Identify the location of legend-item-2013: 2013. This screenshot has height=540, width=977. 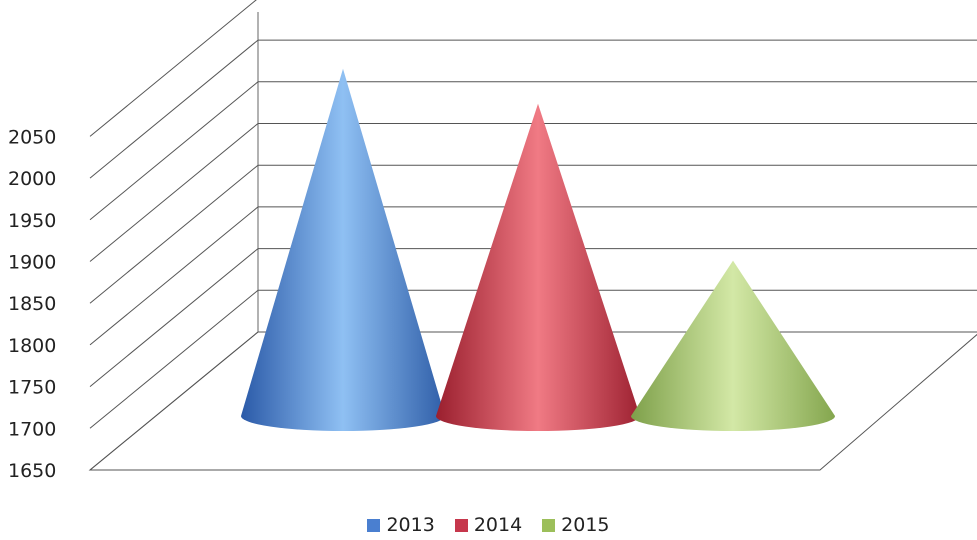
(400, 525).